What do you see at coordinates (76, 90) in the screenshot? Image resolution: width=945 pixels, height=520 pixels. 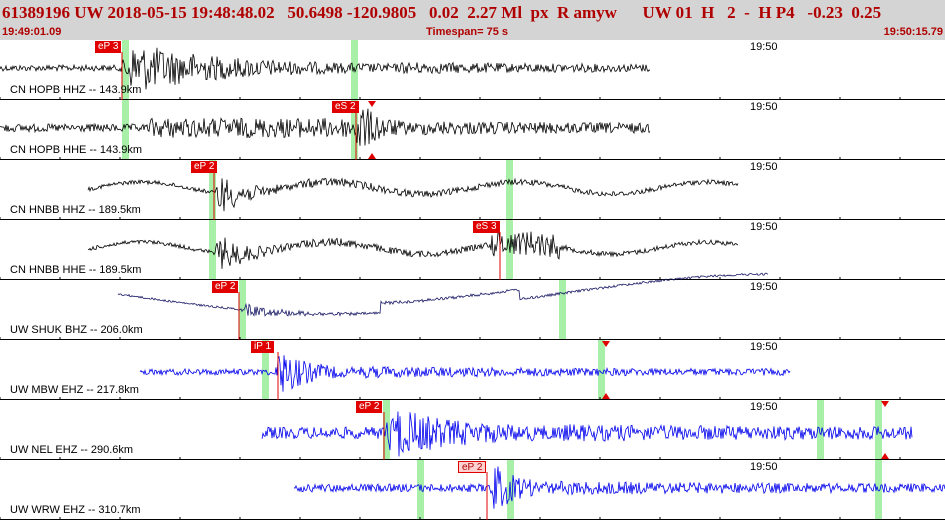 I see `station-label: CN HOPB HHZ -- 143.9km` at bounding box center [76, 90].